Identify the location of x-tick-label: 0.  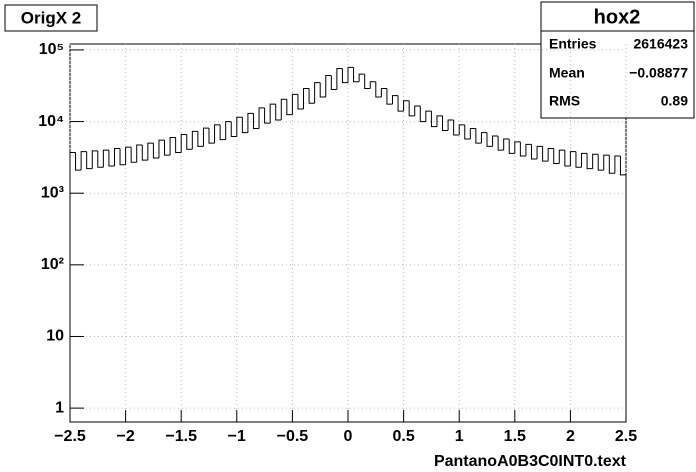
(348, 436).